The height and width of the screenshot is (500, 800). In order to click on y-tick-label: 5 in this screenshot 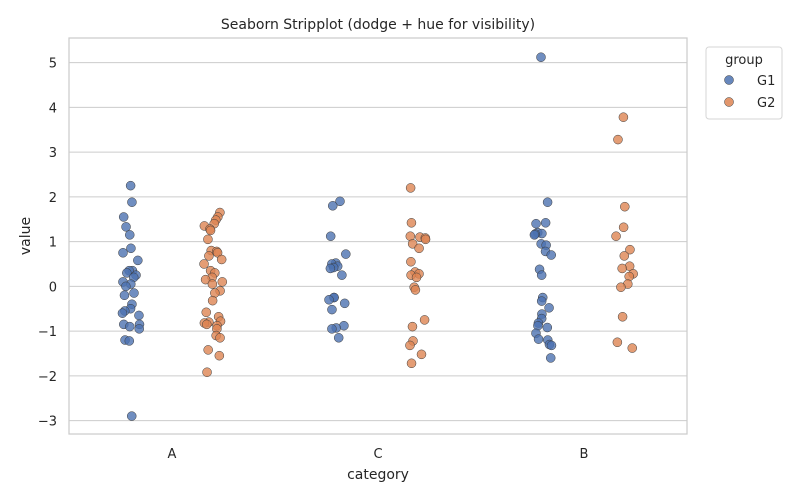, I will do `click(53, 64)`.